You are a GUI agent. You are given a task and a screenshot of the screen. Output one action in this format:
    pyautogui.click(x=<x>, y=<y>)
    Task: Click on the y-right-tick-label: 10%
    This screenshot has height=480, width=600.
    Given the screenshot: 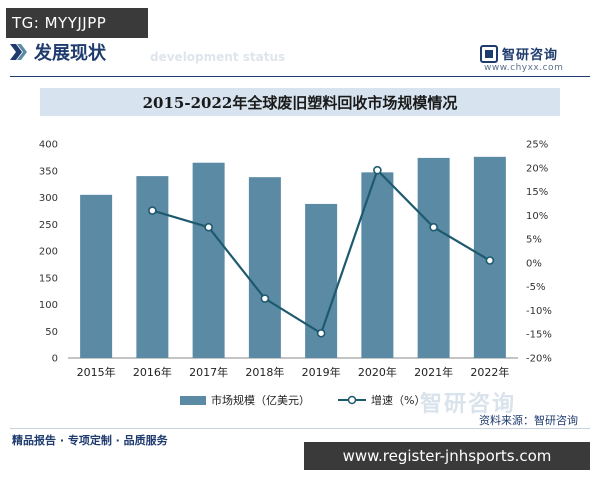 What is the action you would take?
    pyautogui.click(x=537, y=216)
    